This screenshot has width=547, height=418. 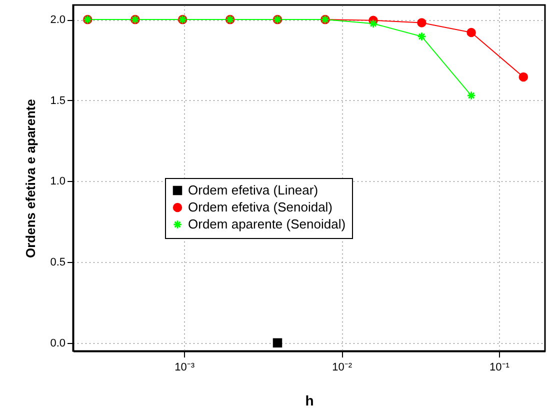 I want to click on legend-label: Ordem efetiva (Linear), so click(x=253, y=190).